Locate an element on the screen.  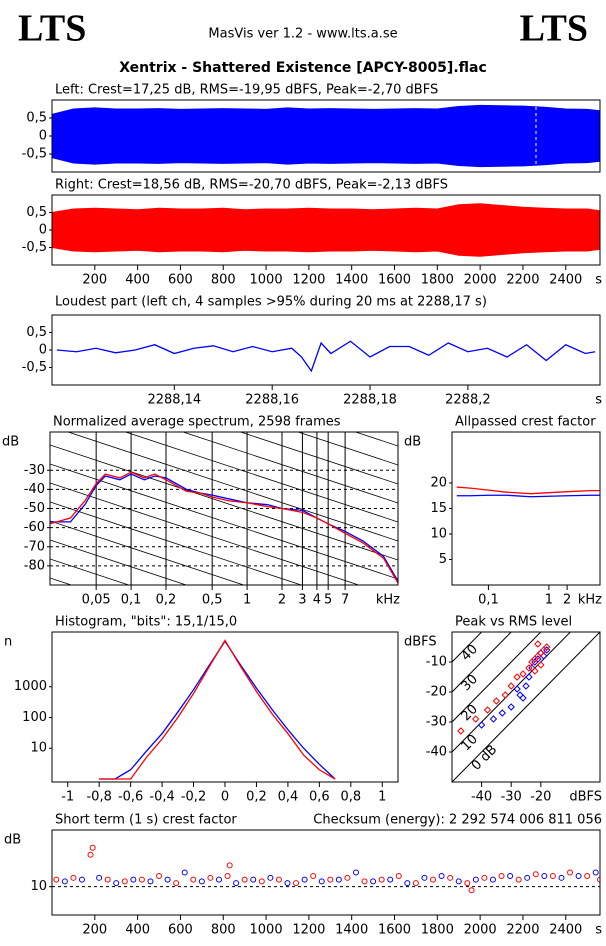
crest-line-label: 30 is located at coordinates (470, 683).